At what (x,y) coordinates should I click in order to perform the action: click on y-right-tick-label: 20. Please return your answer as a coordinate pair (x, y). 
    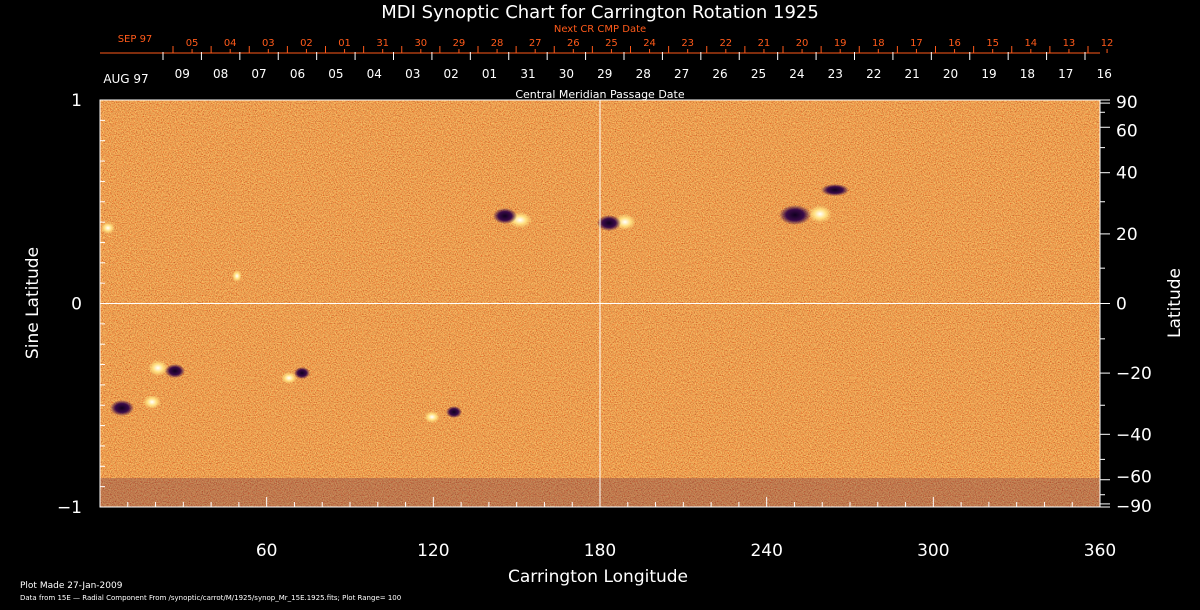
    Looking at the image, I should click on (1127, 235).